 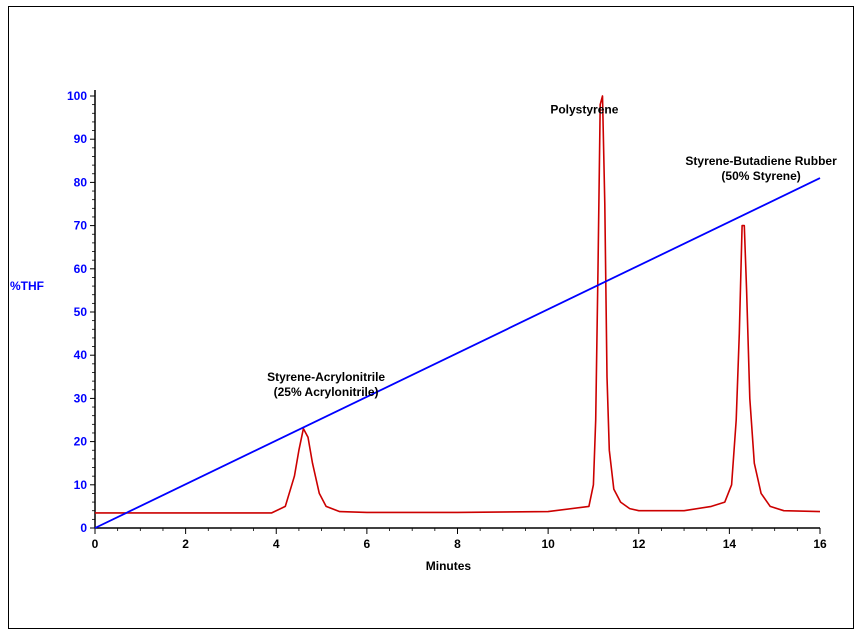 What do you see at coordinates (185, 544) in the screenshot?
I see `x-tick-label: 2` at bounding box center [185, 544].